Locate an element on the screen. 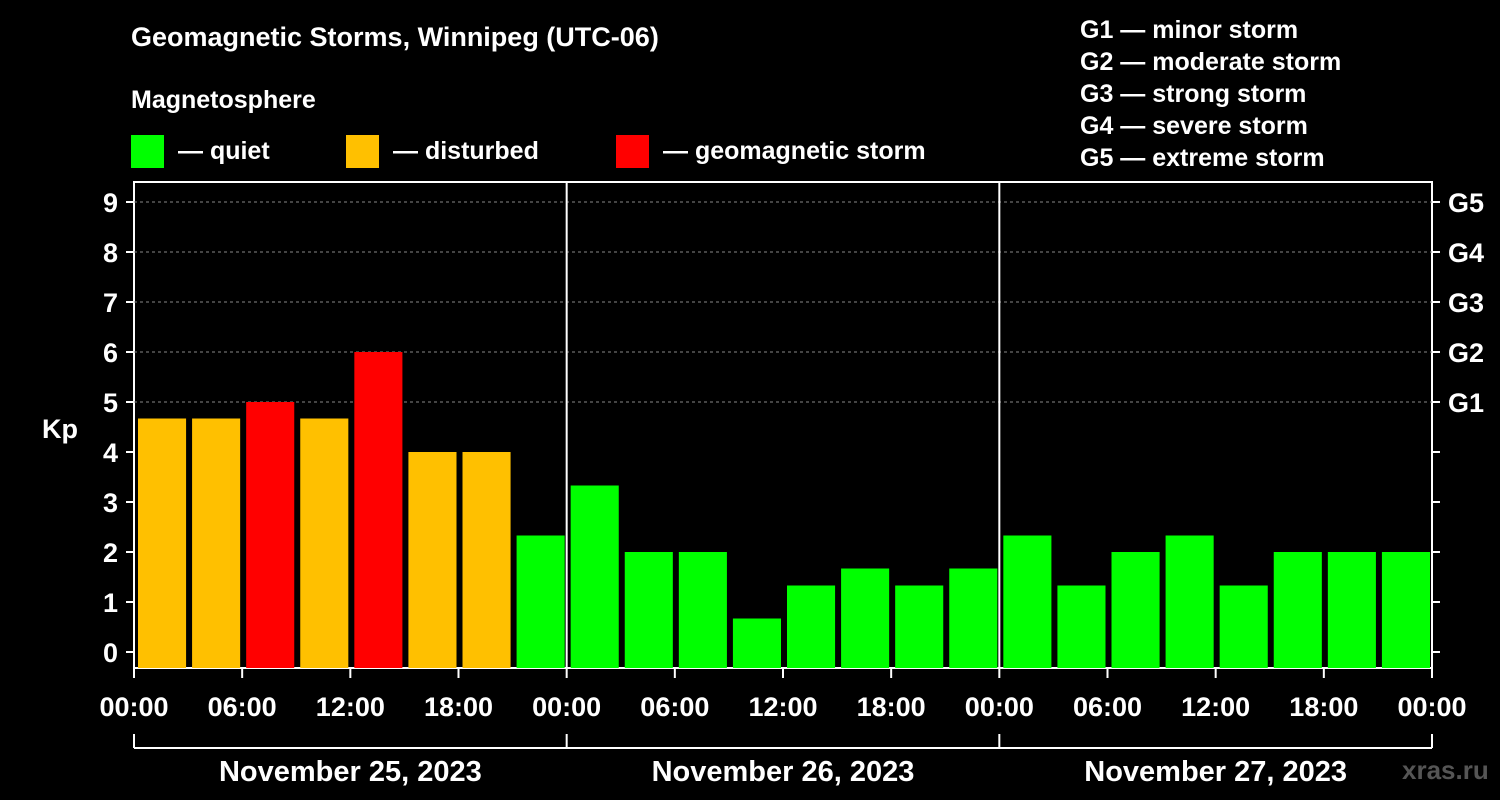 This screenshot has height=800, width=1500. legend-item-storm: — geomagnetic storm is located at coordinates (771, 151).